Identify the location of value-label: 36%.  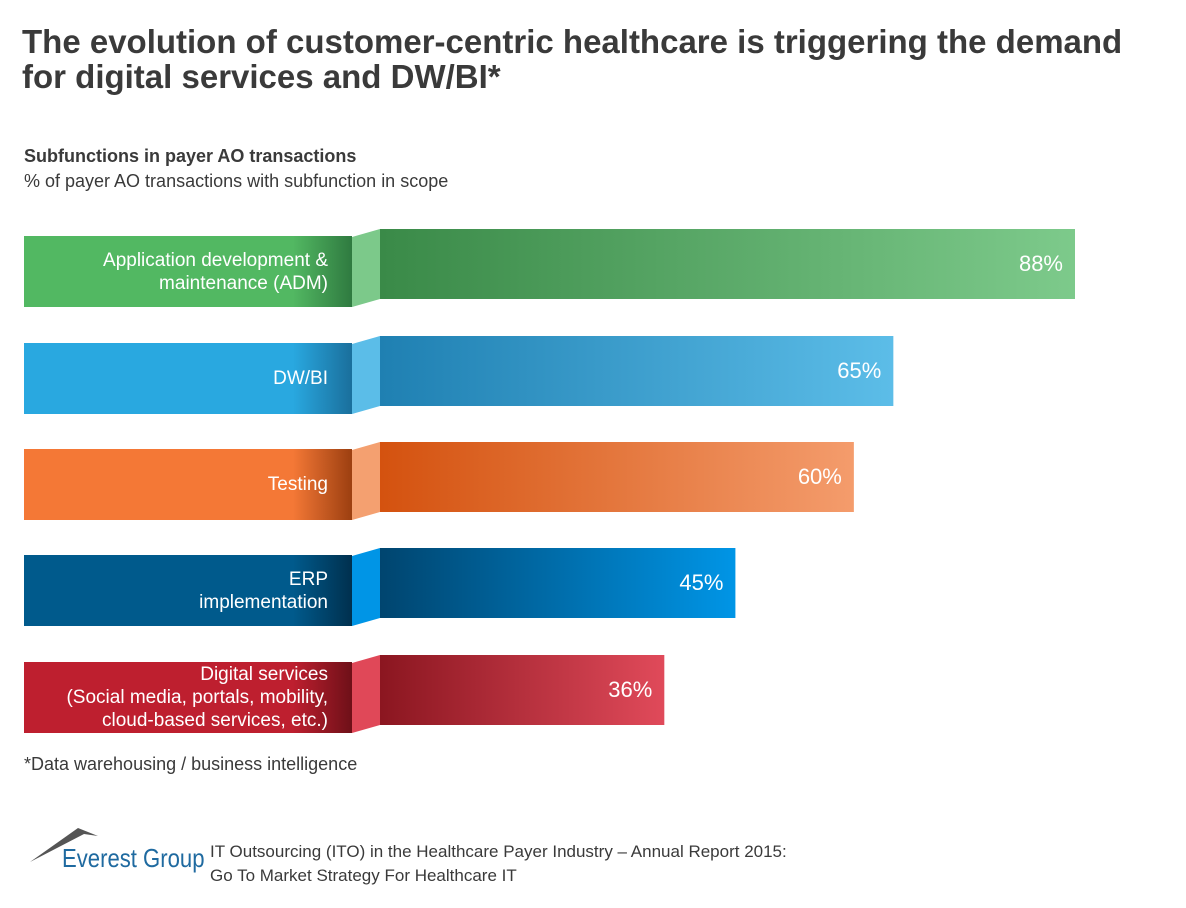
(630, 689).